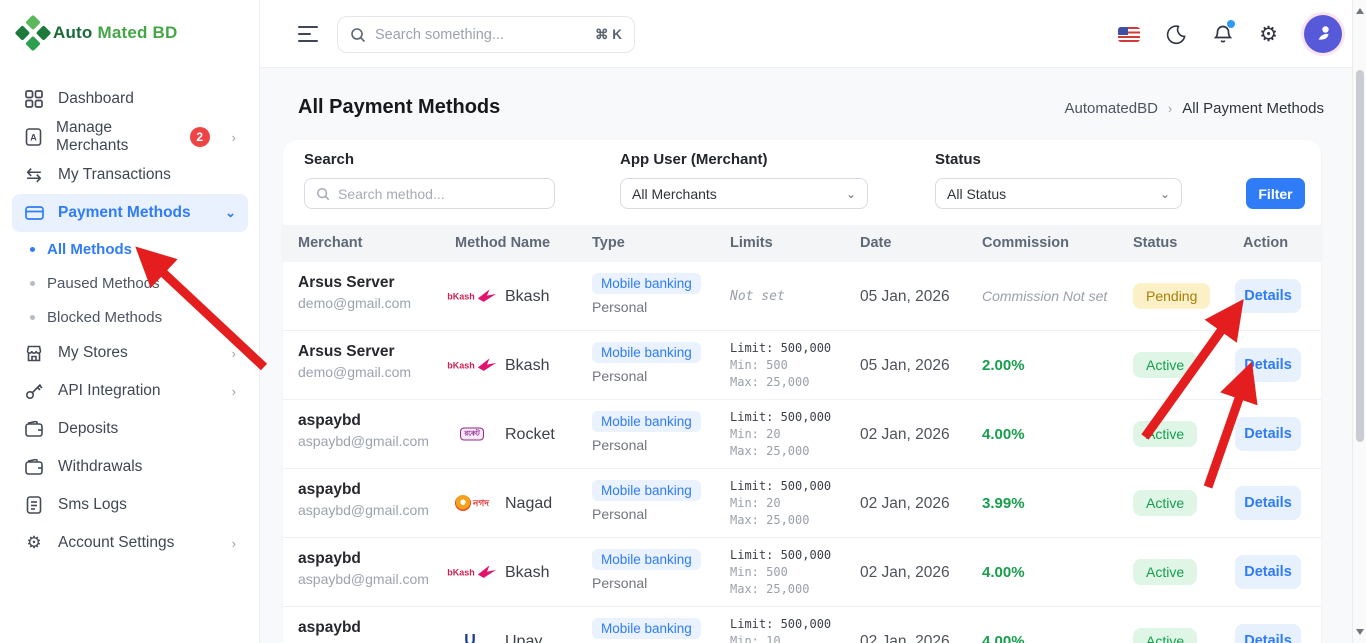 The width and height of the screenshot is (1366, 643). Describe the element at coordinates (524, 638) in the screenshot. I see `method-name: Upay` at that location.